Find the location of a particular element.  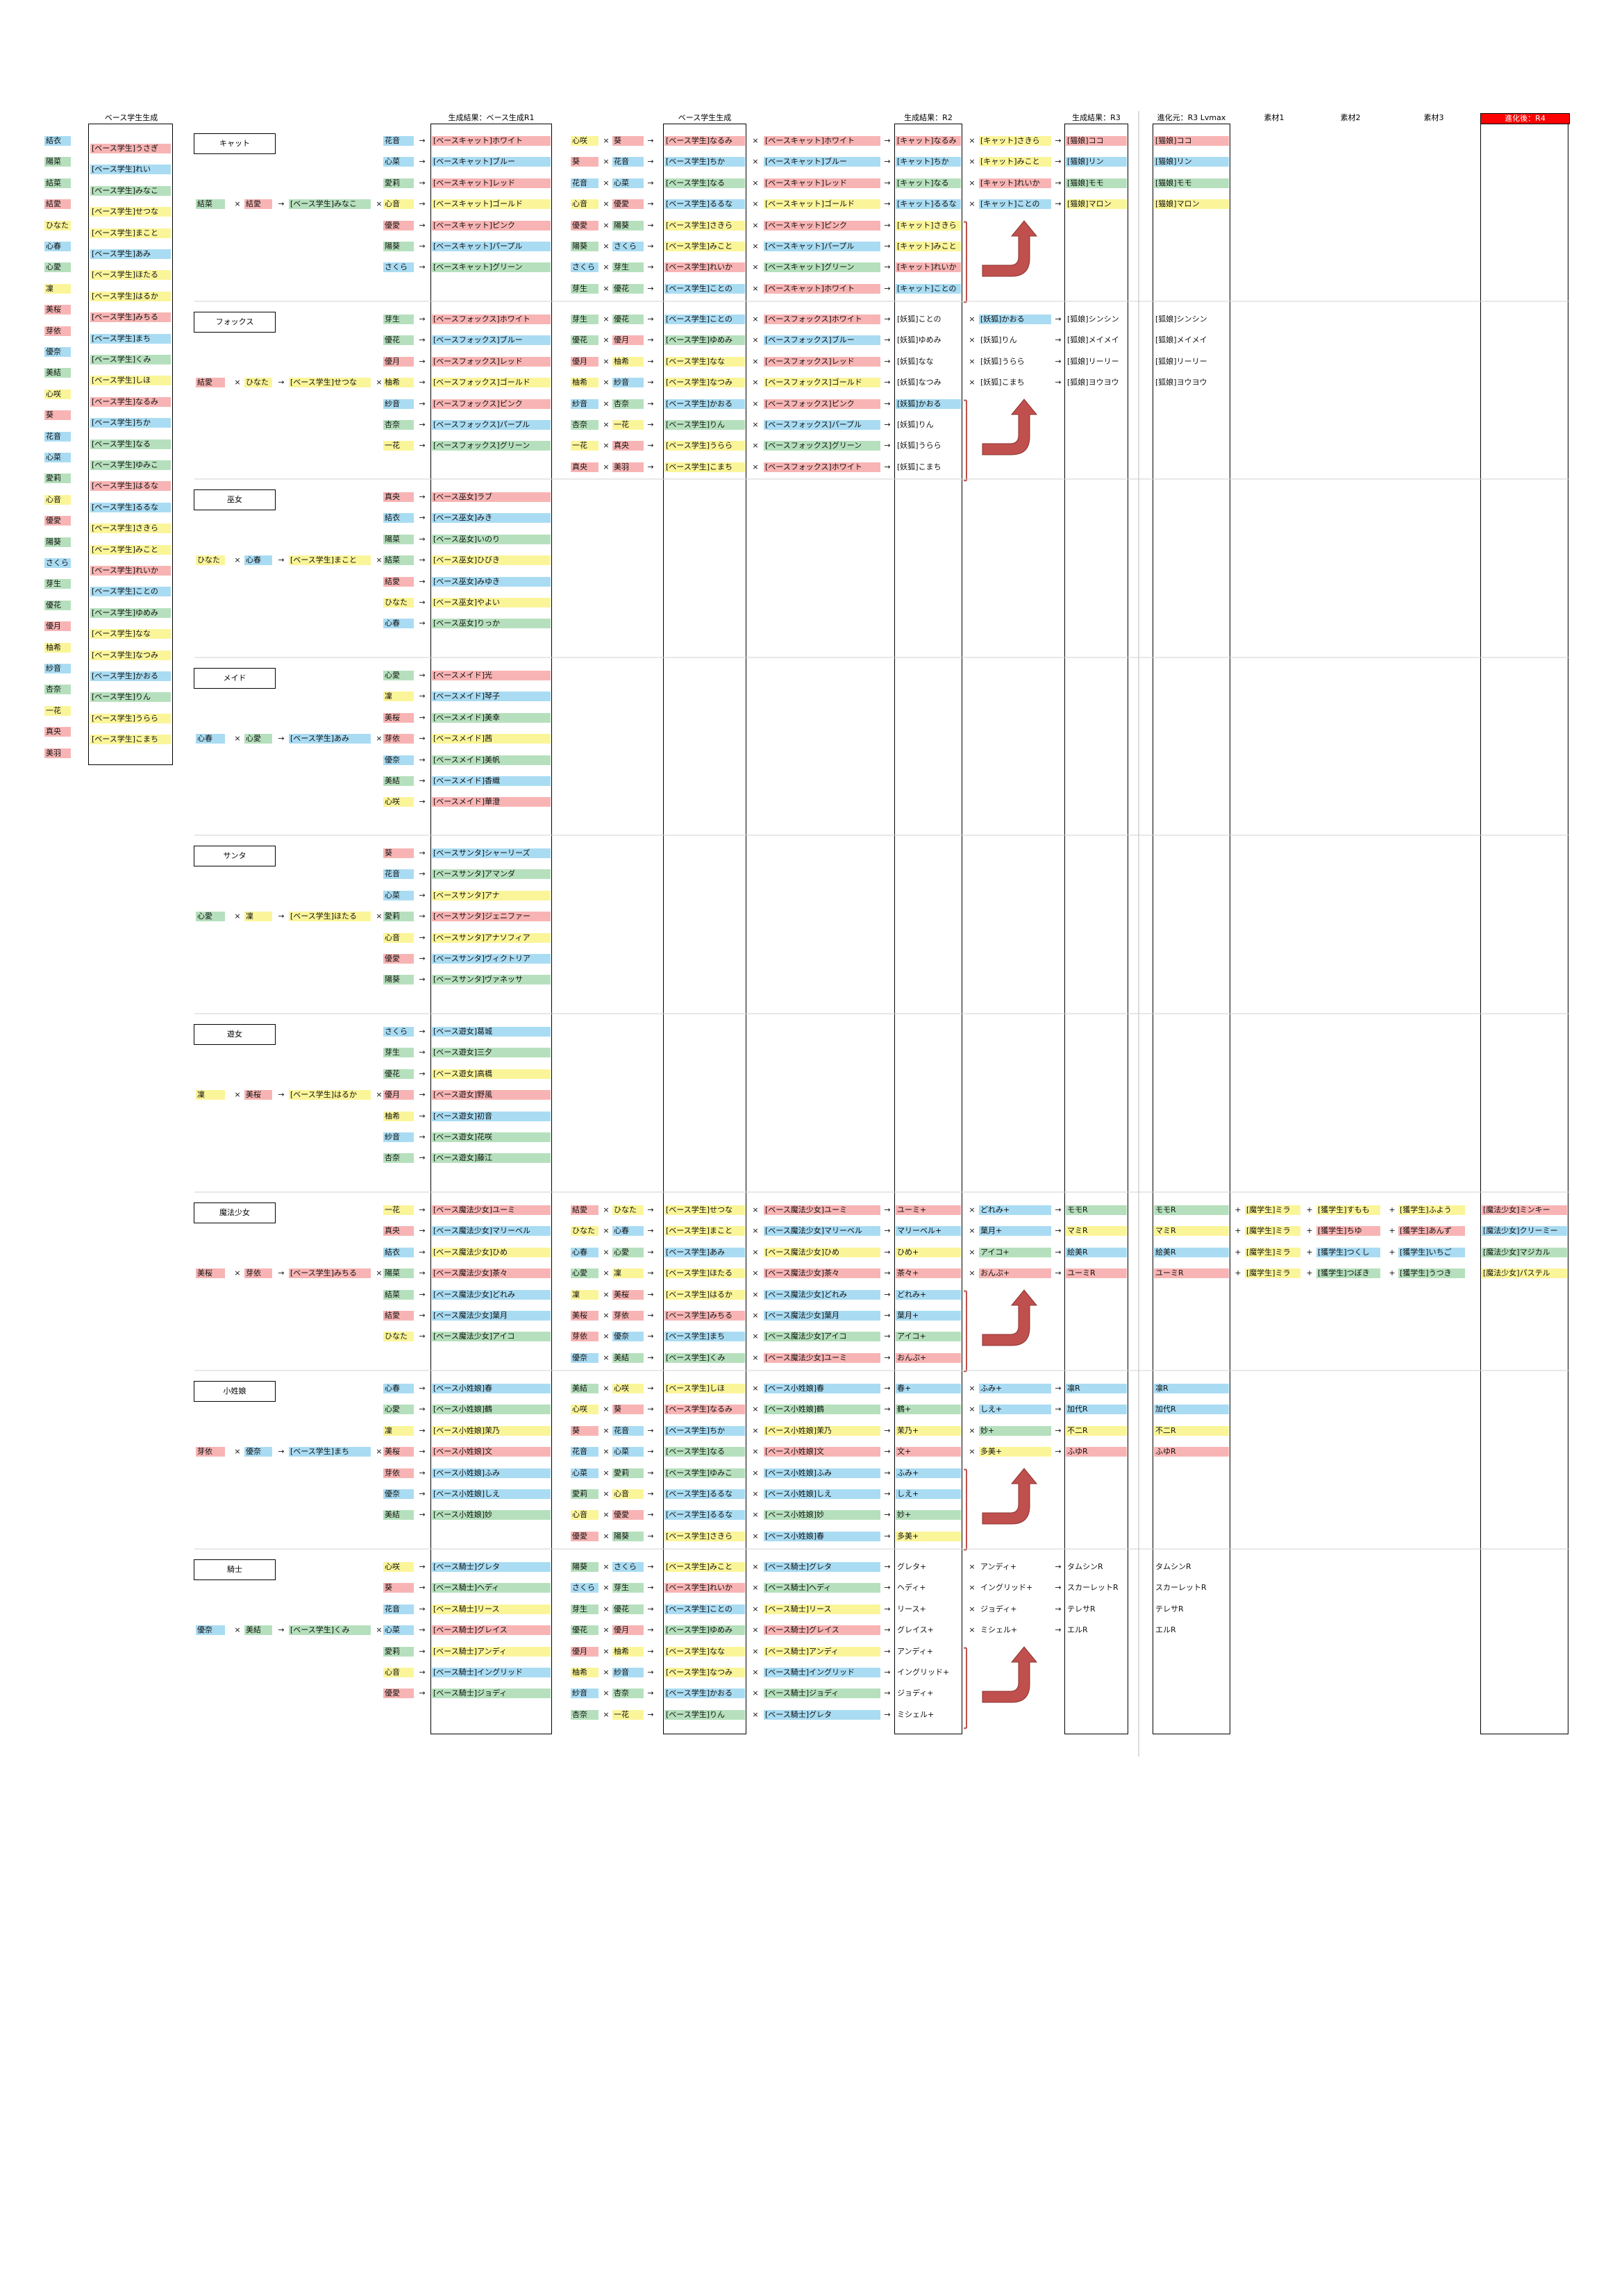

r3-result-chip: 加代R is located at coordinates (1097, 1410).